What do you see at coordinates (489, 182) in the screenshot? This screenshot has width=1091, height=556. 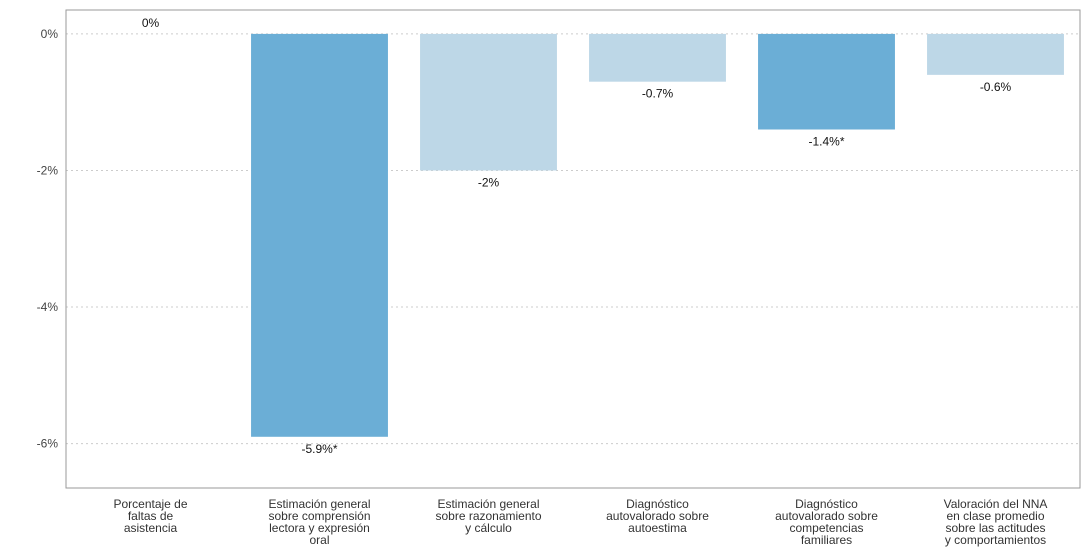 I see `data-label: -2%` at bounding box center [489, 182].